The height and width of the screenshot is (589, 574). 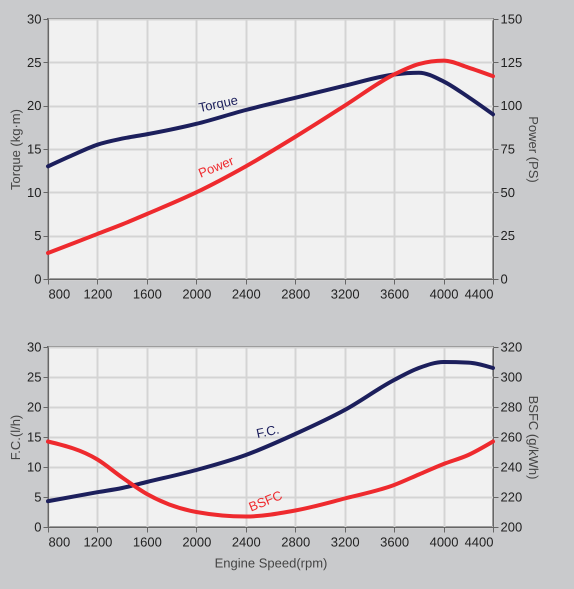 What do you see at coordinates (511, 467) in the screenshot?
I see `y2-tick-label: 240` at bounding box center [511, 467].